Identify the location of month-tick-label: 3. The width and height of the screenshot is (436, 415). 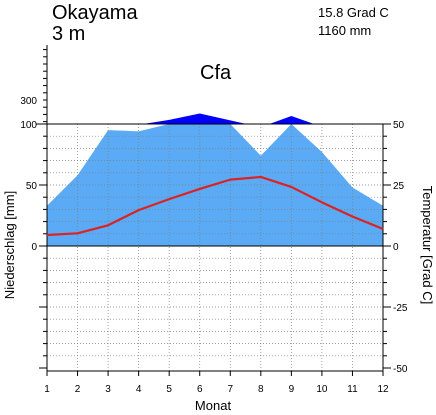
(108, 389).